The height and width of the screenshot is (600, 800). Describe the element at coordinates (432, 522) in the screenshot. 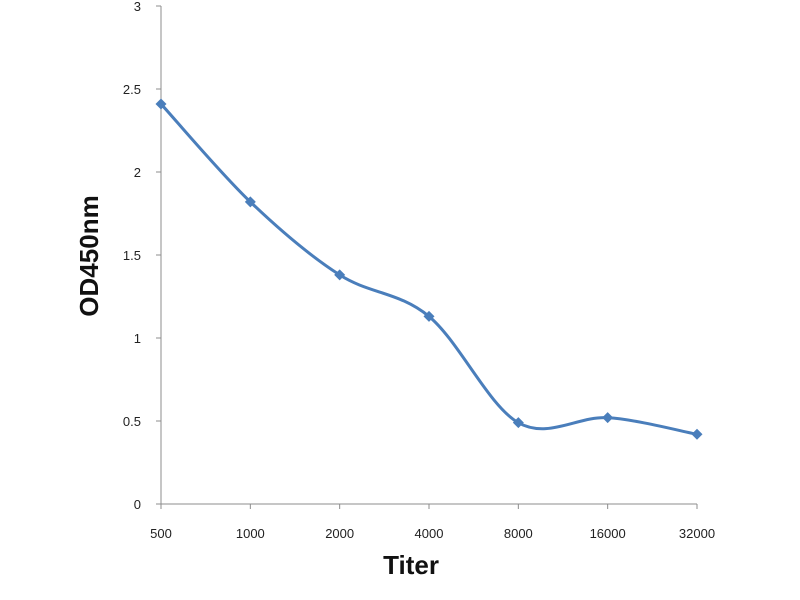

I see `x-axis-ticks: 500 1000 2000 4000 8000 16000 32000` at that location.